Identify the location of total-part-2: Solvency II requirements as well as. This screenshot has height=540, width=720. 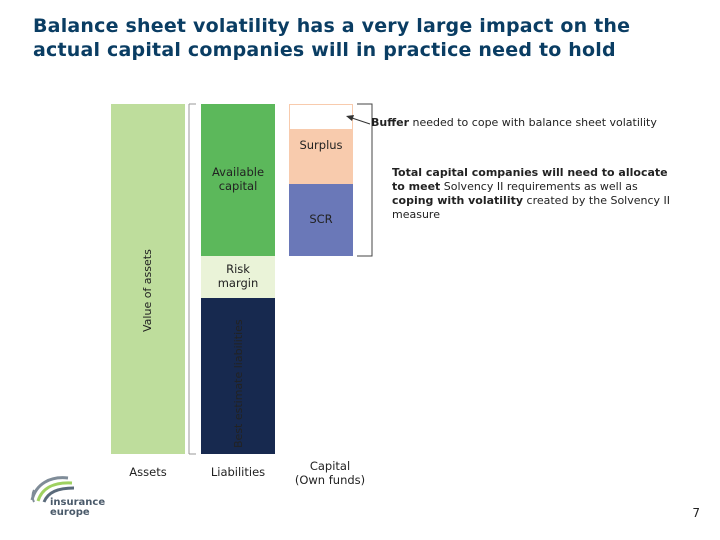
(539, 186).